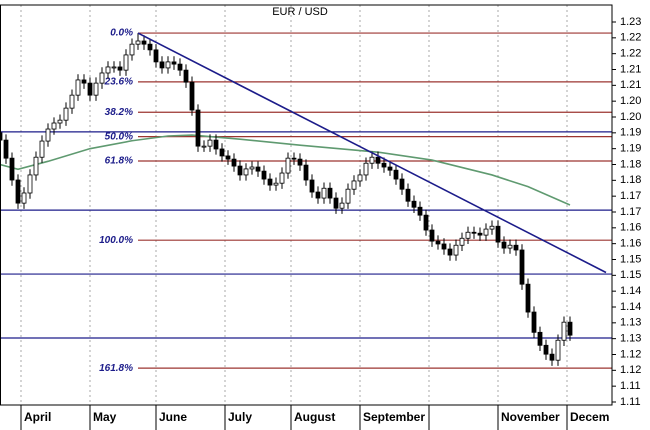  I want to click on x-tick-label: September, so click(394, 417).